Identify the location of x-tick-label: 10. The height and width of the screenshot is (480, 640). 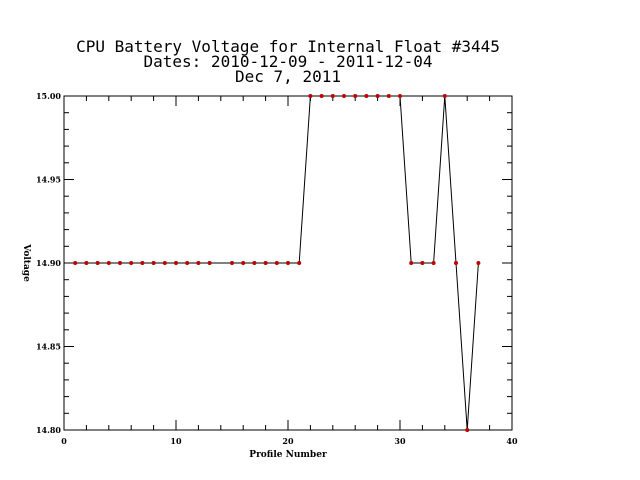
(176, 441).